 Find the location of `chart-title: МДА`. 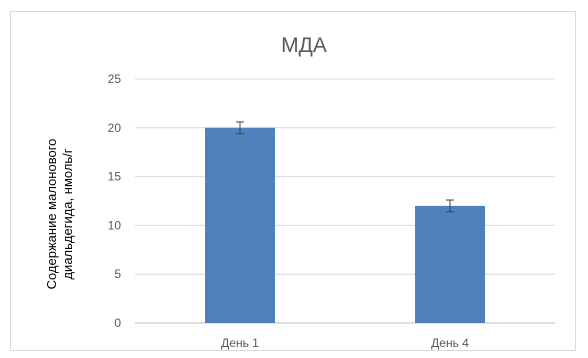

chart-title: МДА is located at coordinates (304, 45).